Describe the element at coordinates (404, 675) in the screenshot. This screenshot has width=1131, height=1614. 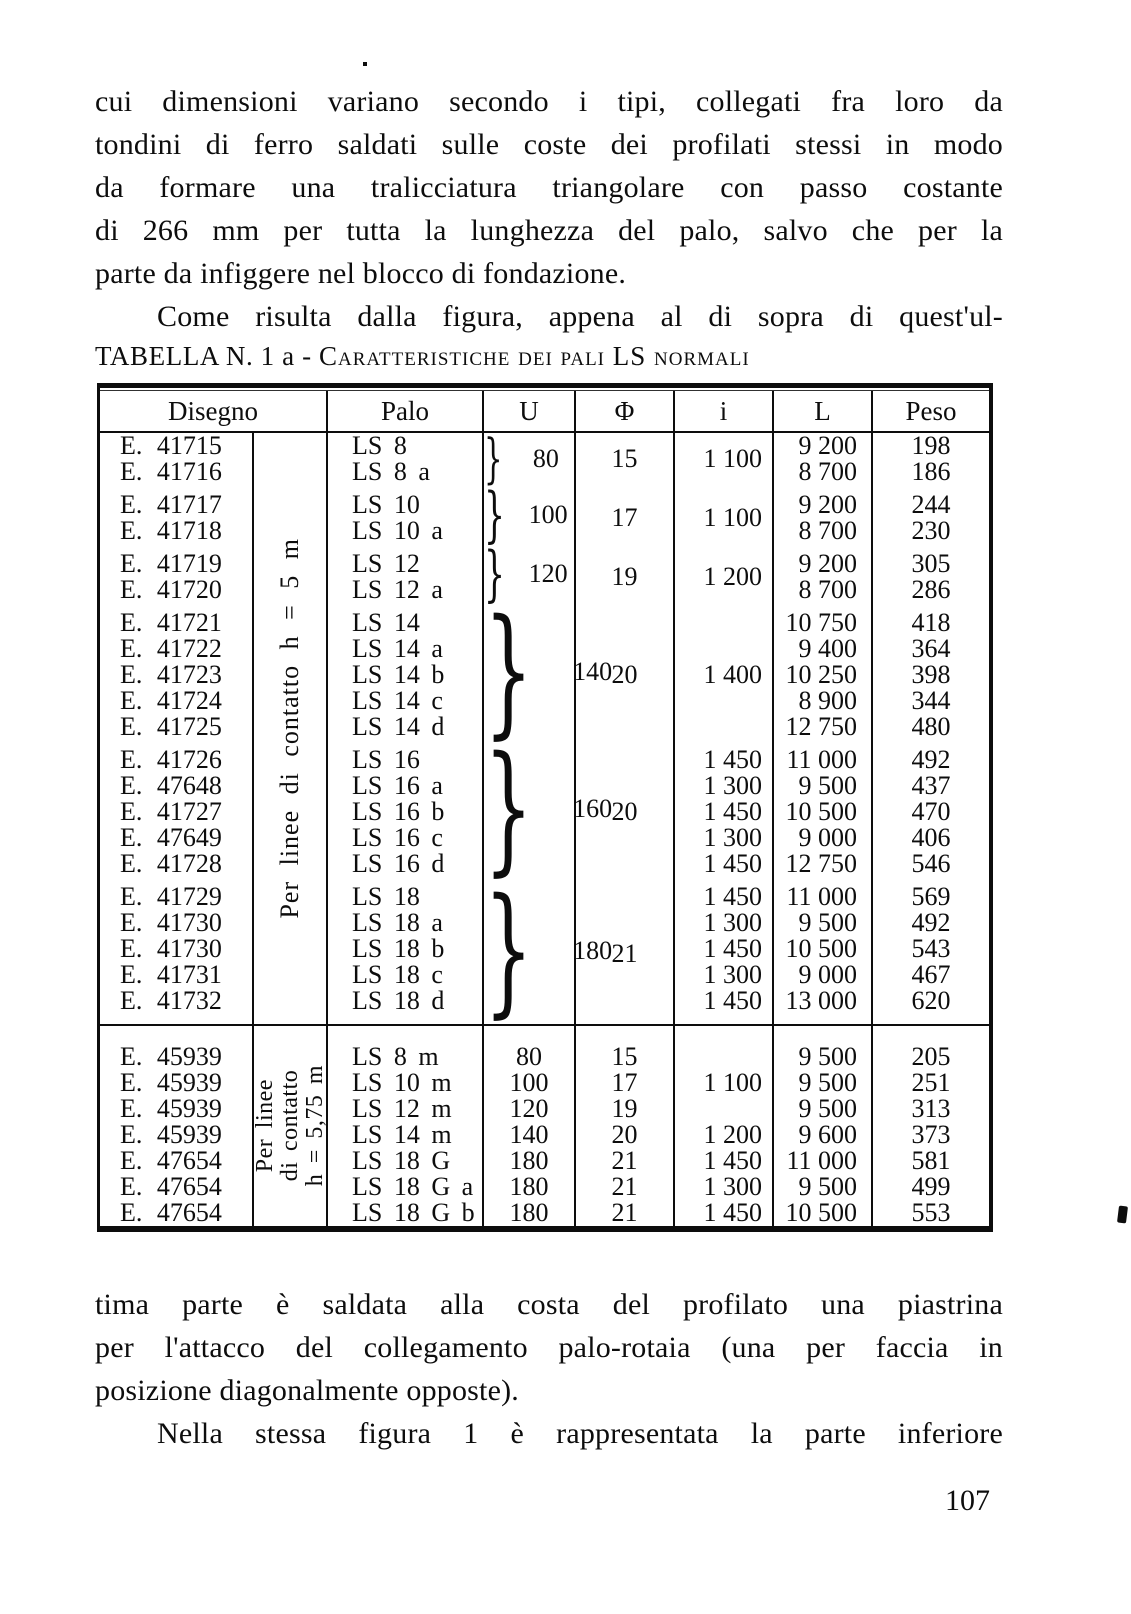
I see `cell-palo: LS 14 b` at that location.